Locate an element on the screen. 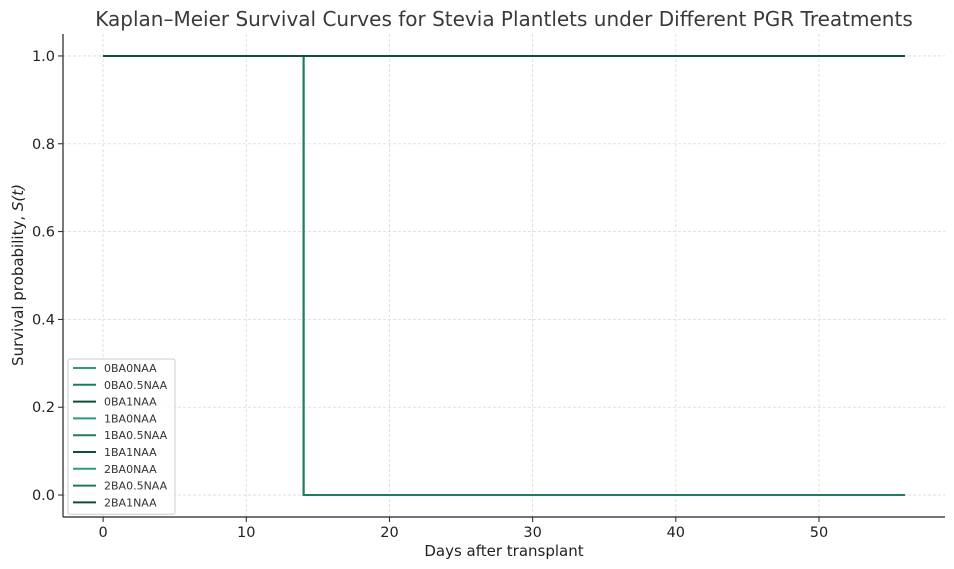 This screenshot has height=569, width=954. legend-label: 0BA1NAA is located at coordinates (130, 402).